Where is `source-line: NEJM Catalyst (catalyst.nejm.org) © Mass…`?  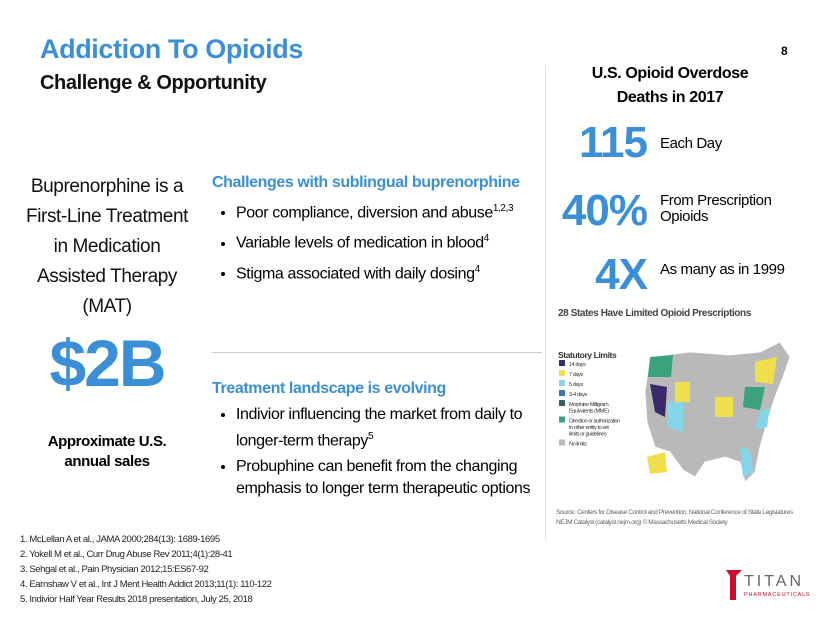 source-line: NEJM Catalyst (catalyst.nejm.org) © Mass… is located at coordinates (642, 522).